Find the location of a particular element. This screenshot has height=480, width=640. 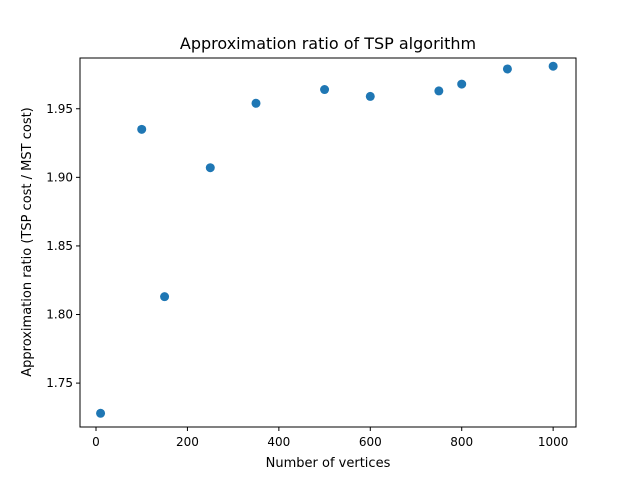

y-tick-label: 1.90 is located at coordinates (59, 177).